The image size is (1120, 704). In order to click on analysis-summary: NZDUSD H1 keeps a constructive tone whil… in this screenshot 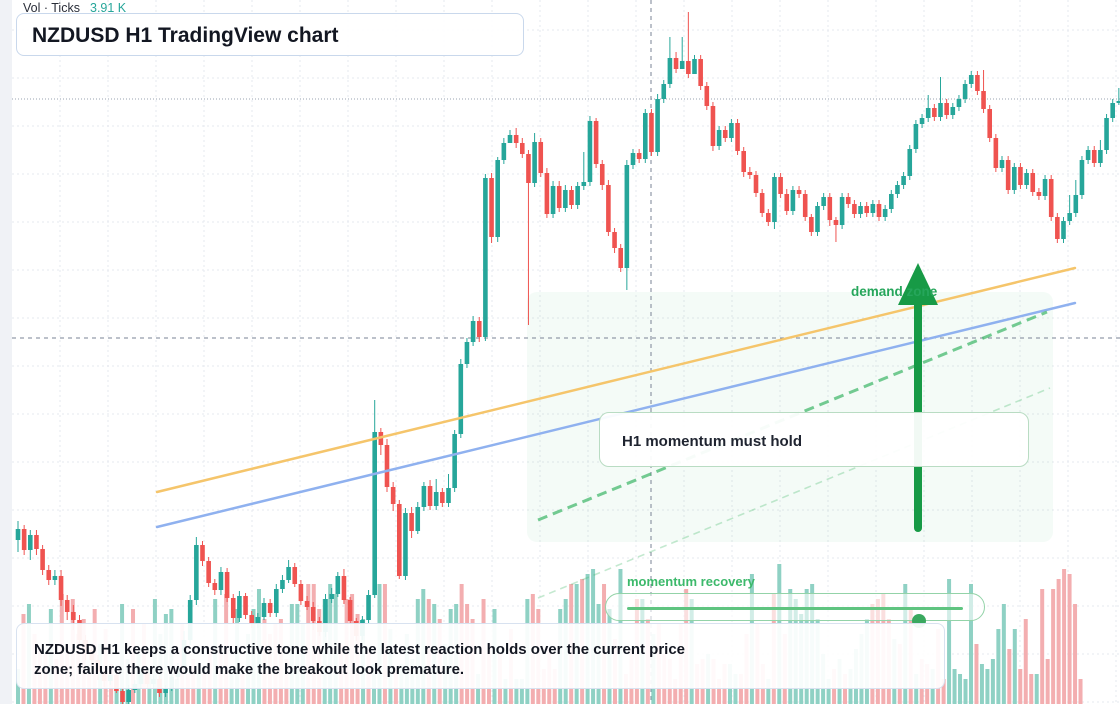, I will do `click(360, 659)`.